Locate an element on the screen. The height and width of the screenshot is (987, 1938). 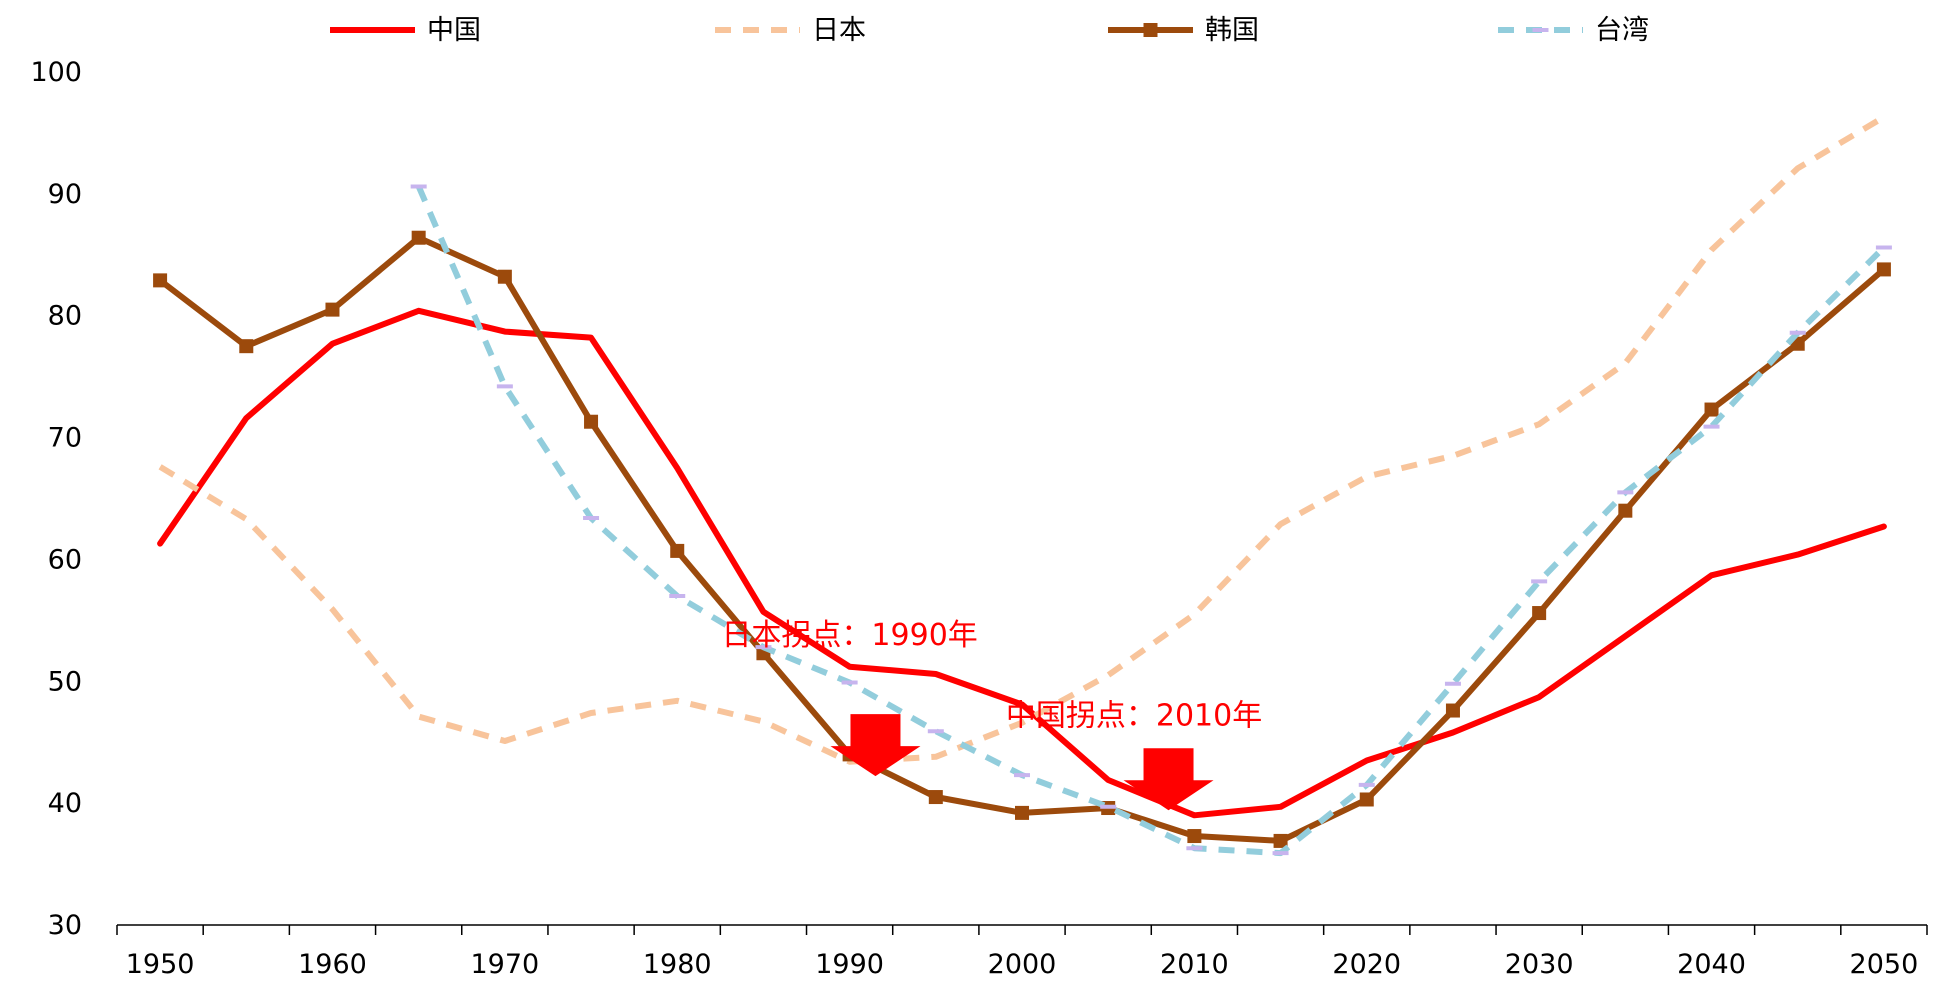
x-tick-label: 1950 is located at coordinates (160, 964).